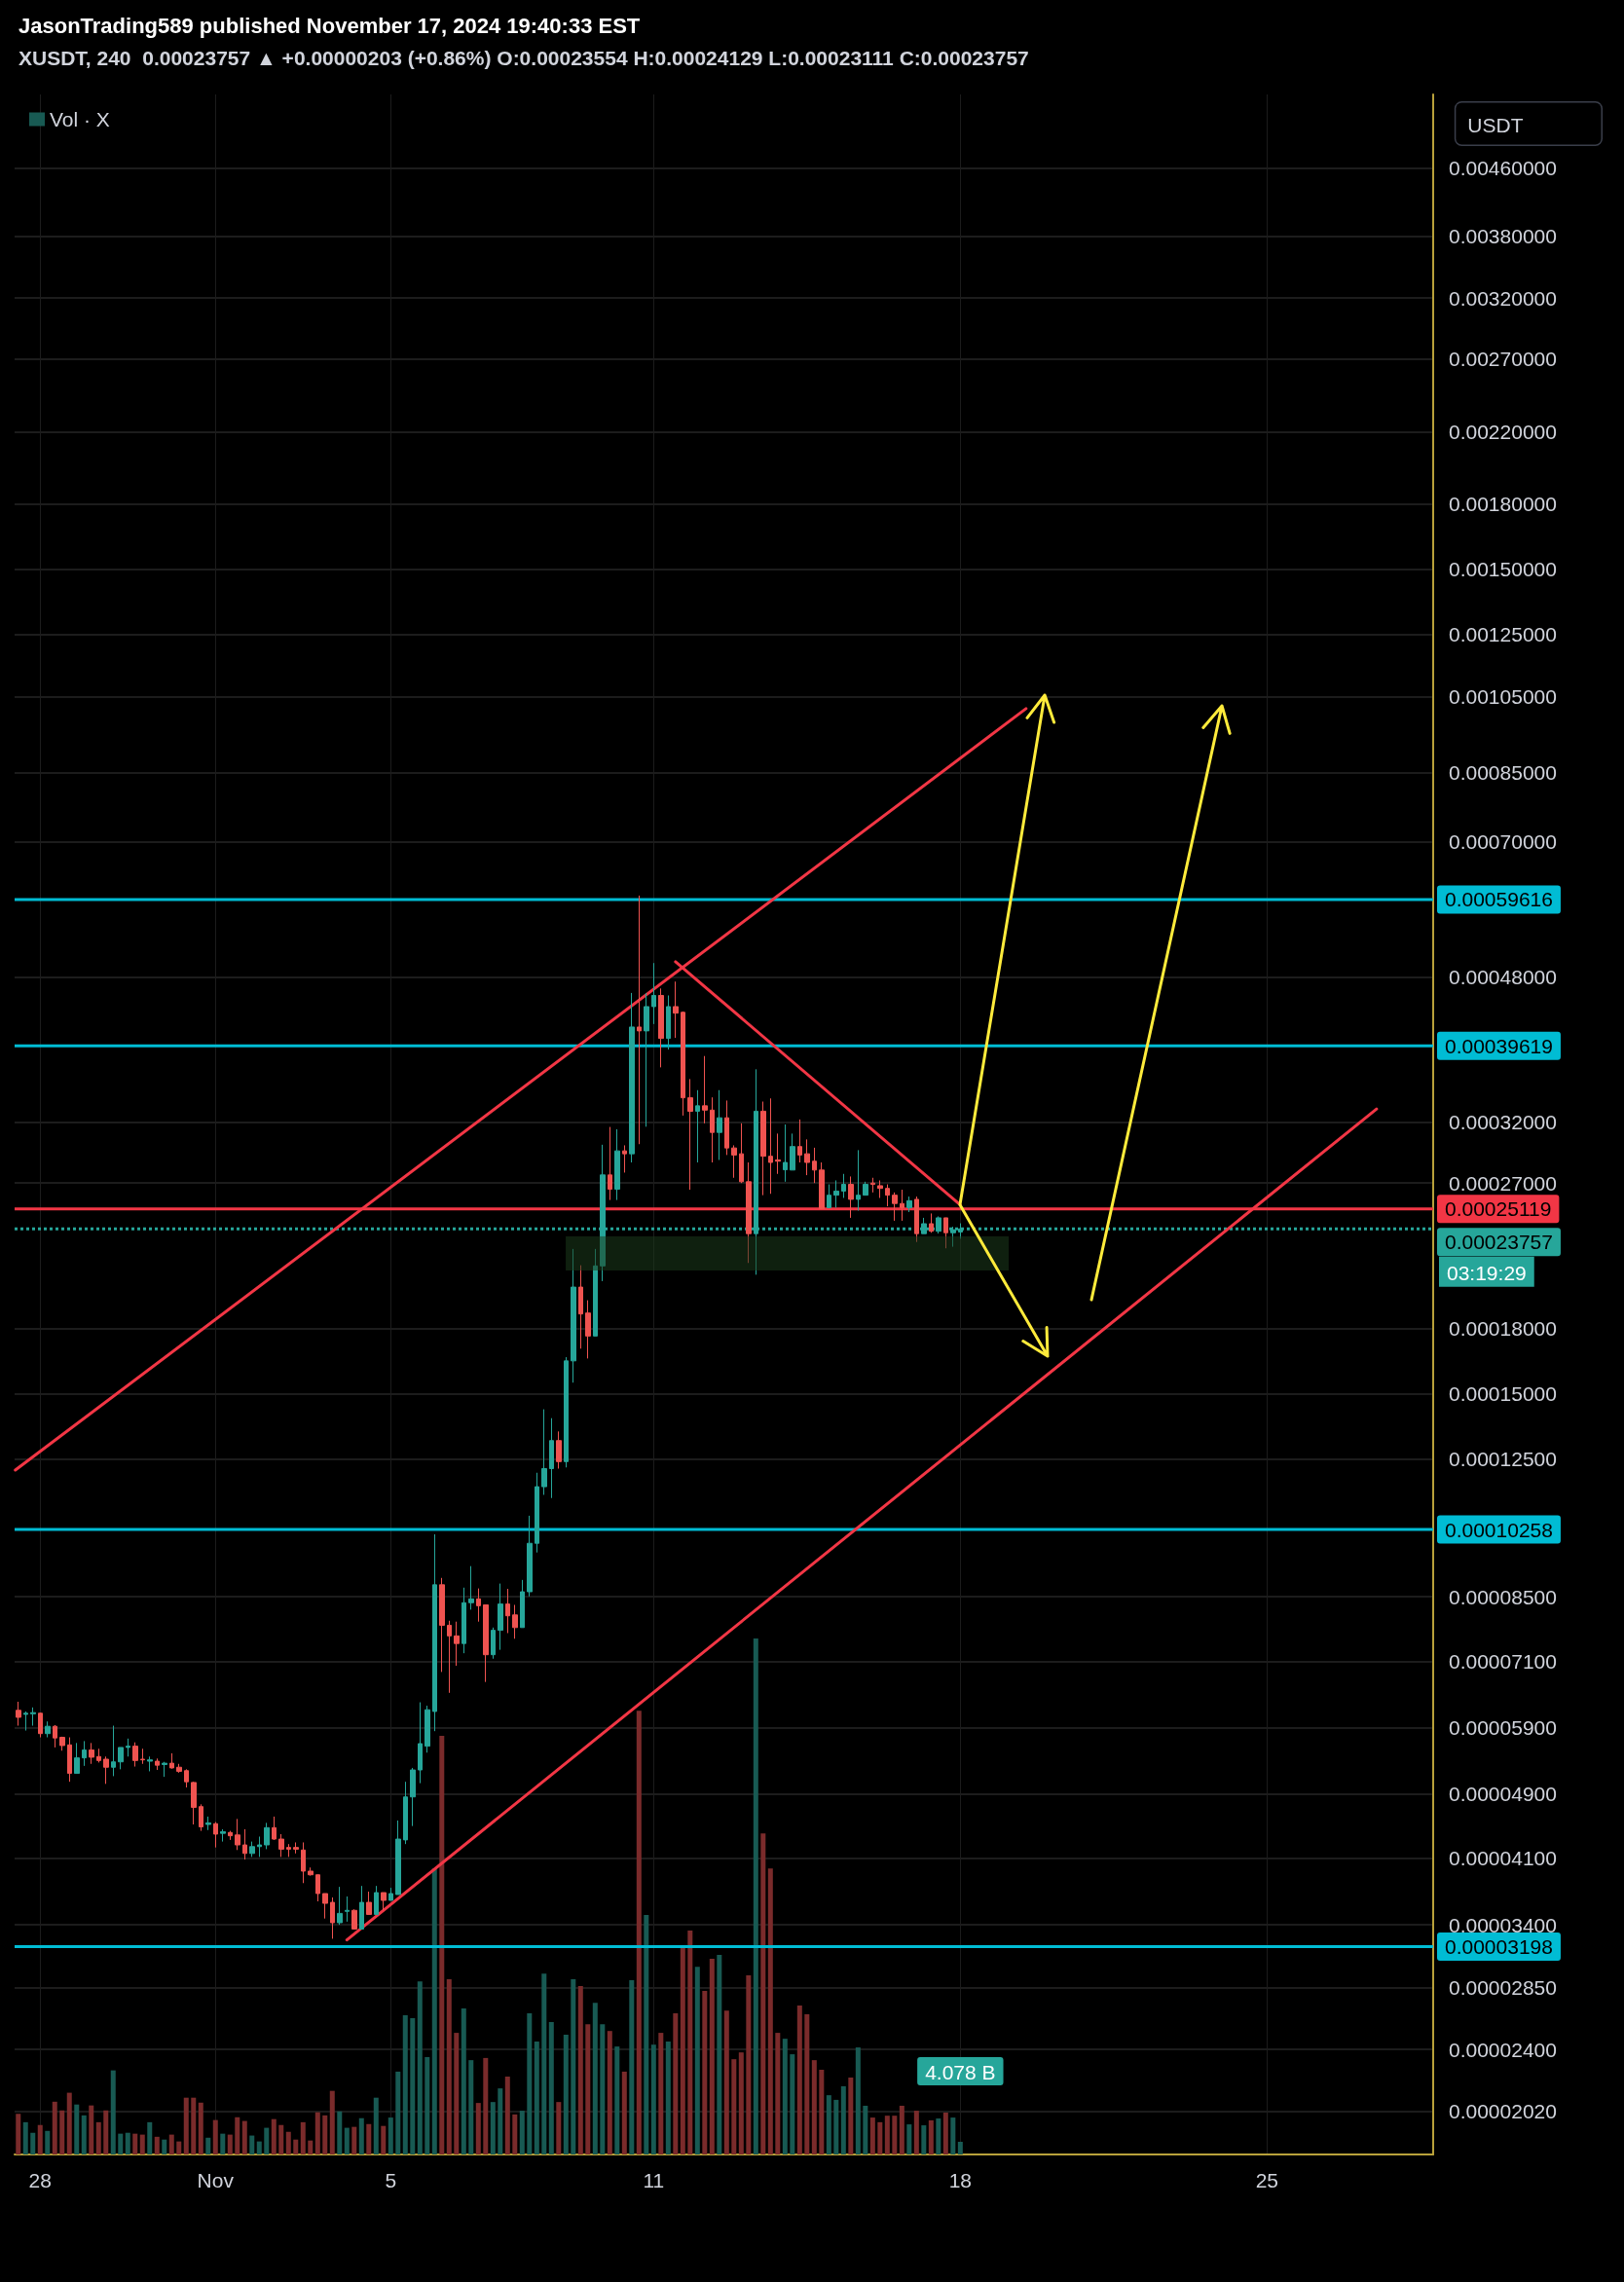 The height and width of the screenshot is (2282, 1624). What do you see at coordinates (1499, 1530) in the screenshot?
I see `ref-line-label: 0.00010258` at bounding box center [1499, 1530].